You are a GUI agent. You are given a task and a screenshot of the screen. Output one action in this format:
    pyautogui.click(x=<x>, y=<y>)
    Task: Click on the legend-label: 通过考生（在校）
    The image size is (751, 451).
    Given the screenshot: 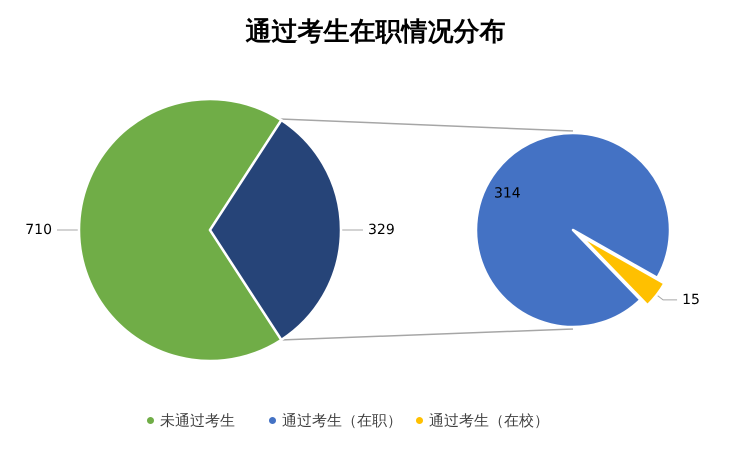 What is the action you would take?
    pyautogui.click(x=489, y=421)
    